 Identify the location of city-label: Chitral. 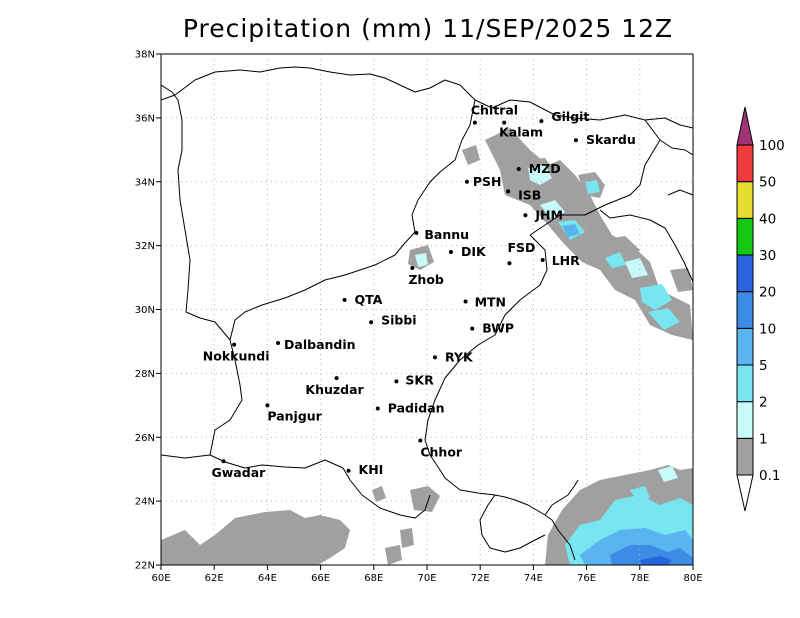
(494, 110).